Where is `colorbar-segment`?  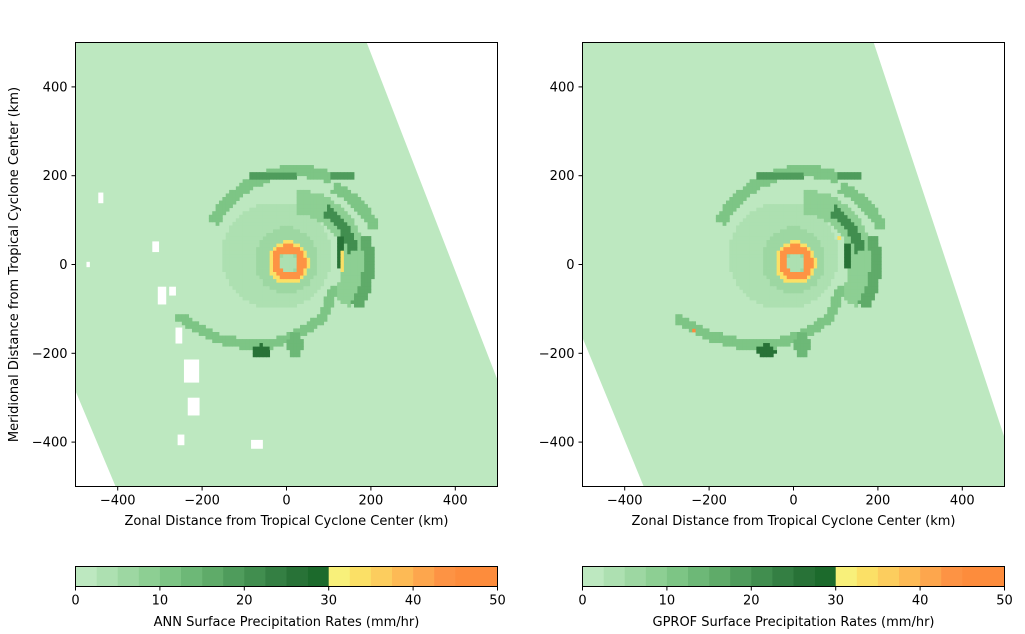 colorbar-segment is located at coordinates (867, 576).